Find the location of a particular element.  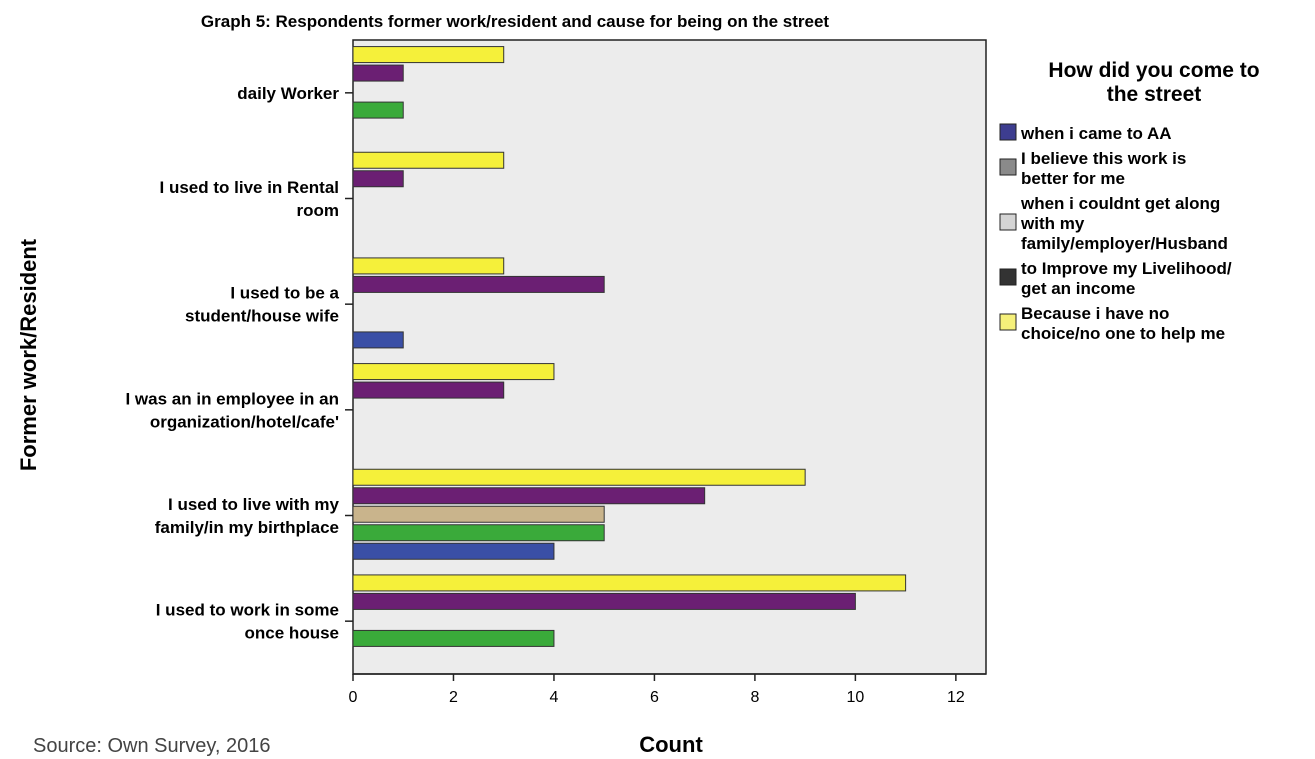

legend-title: How did you come to the street is located at coordinates (1153, 82).